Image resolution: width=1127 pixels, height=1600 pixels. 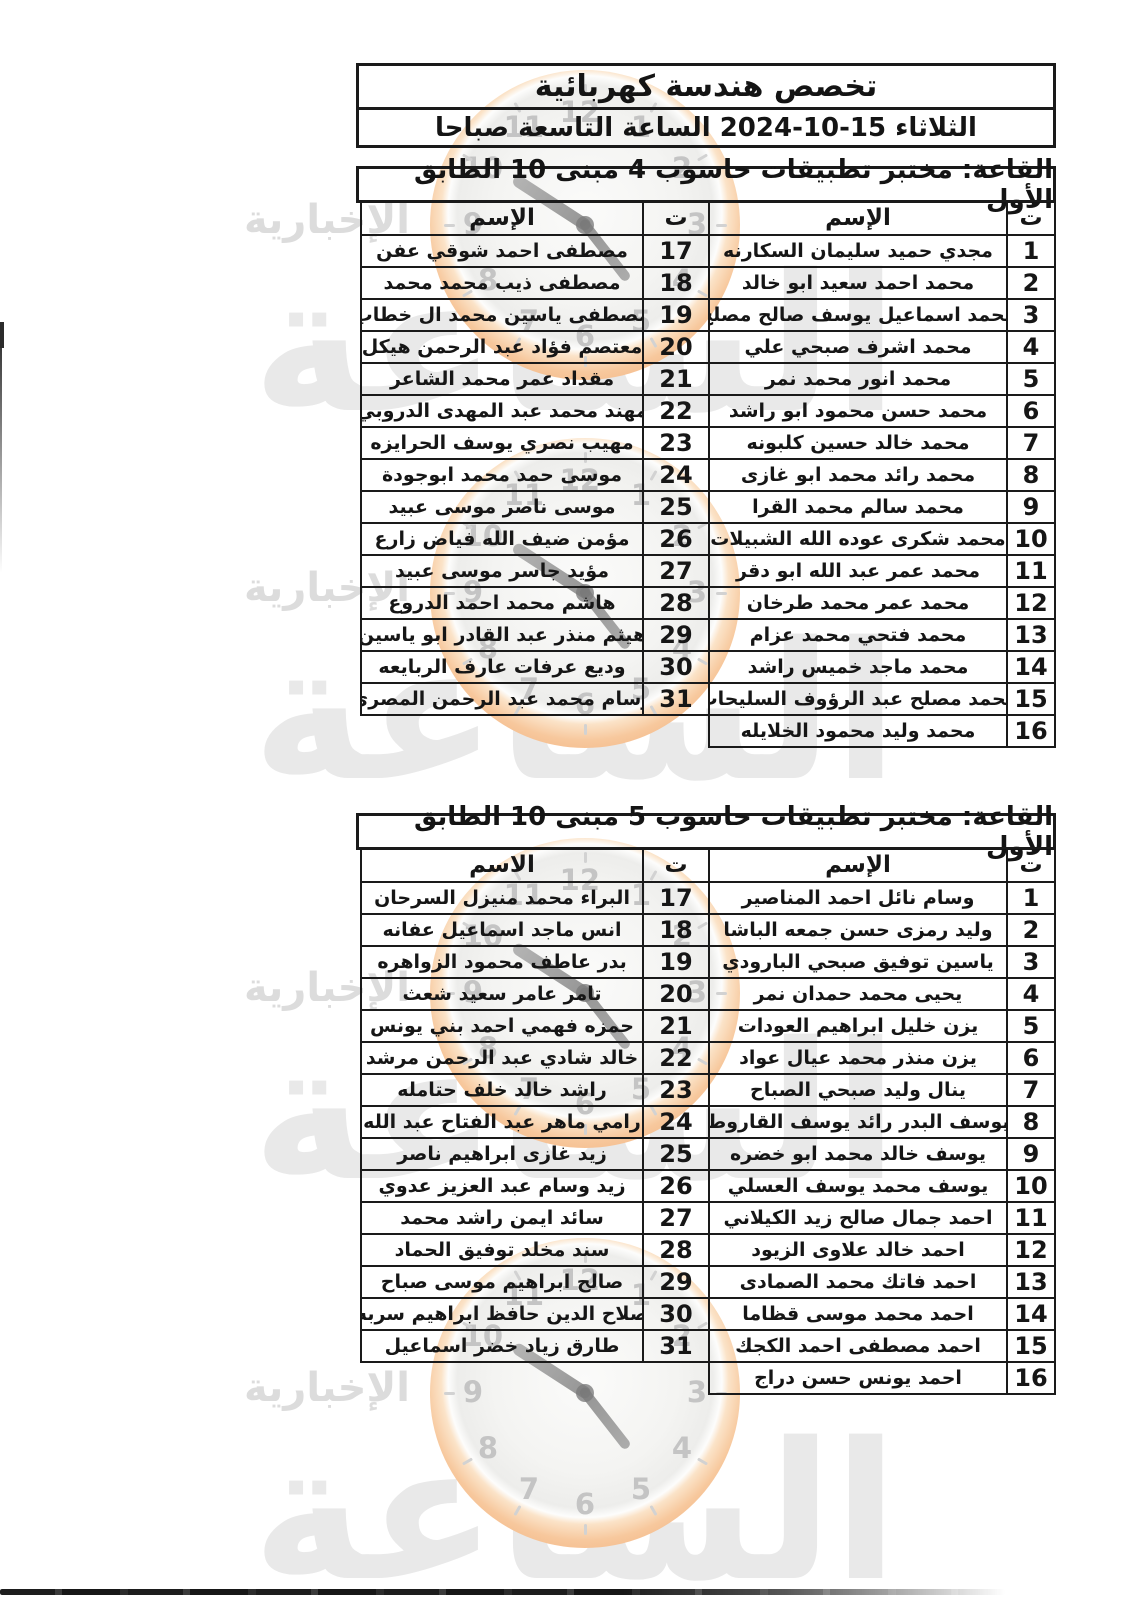 I want to click on row-name: مصطفى ذيب محمد محمد, so click(x=502, y=283).